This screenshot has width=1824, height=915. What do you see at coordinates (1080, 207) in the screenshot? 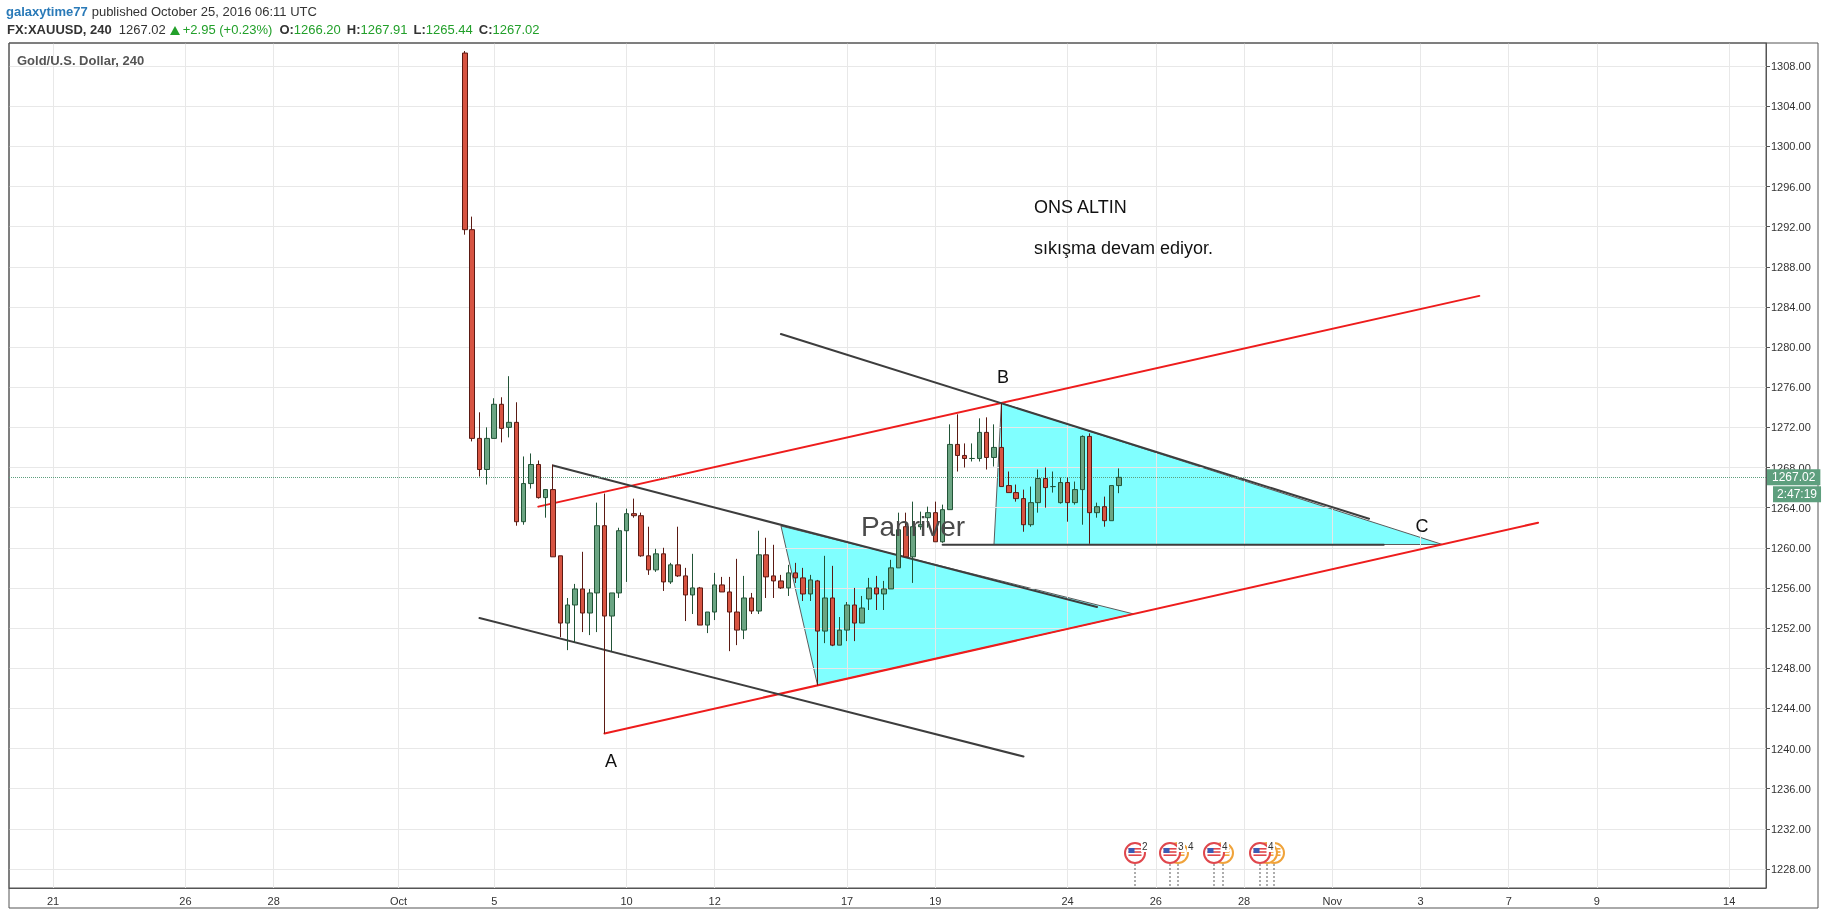
I see `annotation: ONS ALTIN` at bounding box center [1080, 207].